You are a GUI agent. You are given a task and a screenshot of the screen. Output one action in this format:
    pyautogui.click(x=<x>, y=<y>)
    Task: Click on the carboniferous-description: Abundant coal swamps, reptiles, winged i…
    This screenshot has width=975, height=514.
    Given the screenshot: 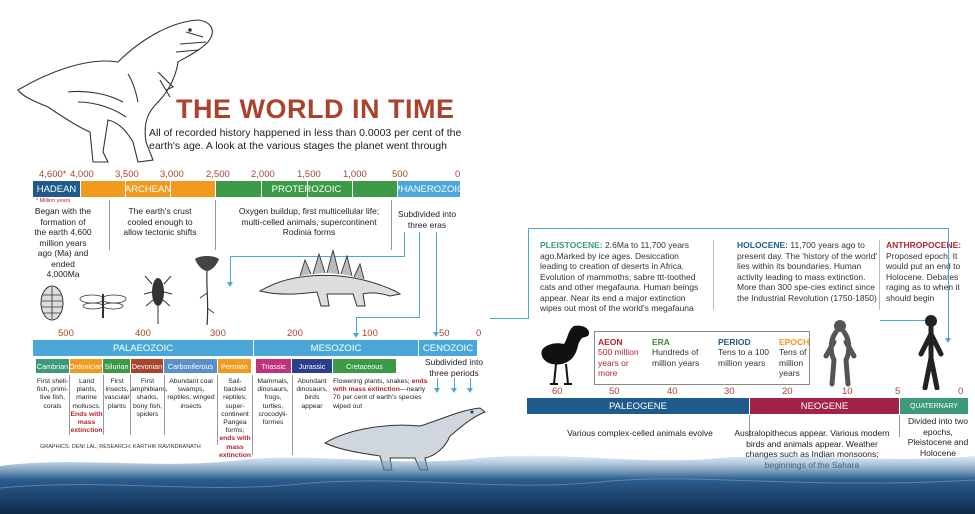 What is the action you would take?
    pyautogui.click(x=191, y=394)
    